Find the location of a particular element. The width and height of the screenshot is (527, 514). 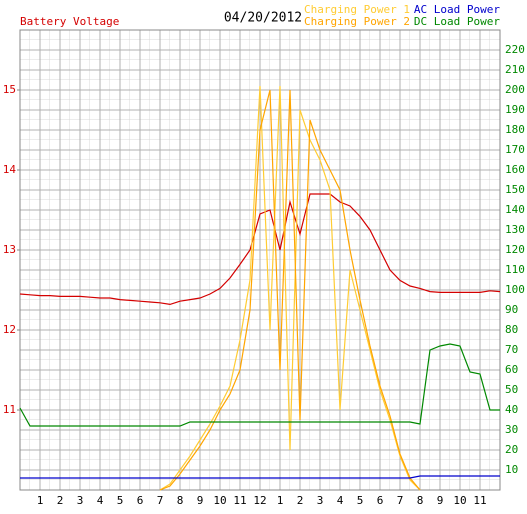

x-tick-label: 12 is located at coordinates (259, 500).